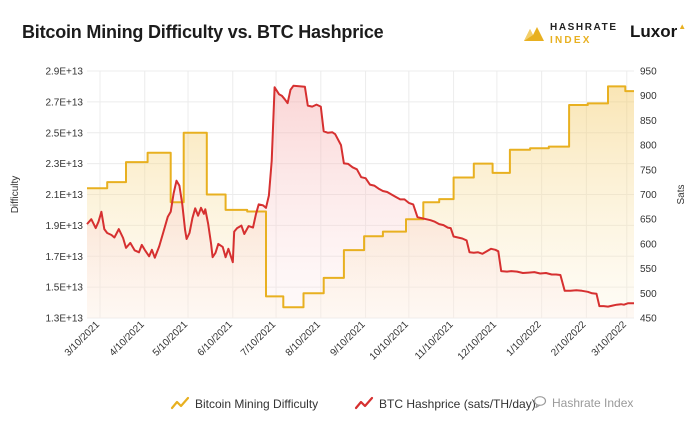 This screenshot has width=700, height=429. What do you see at coordinates (128, 339) in the screenshot?
I see `x-tick-label-1: 4/10/2021` at bounding box center [128, 339].